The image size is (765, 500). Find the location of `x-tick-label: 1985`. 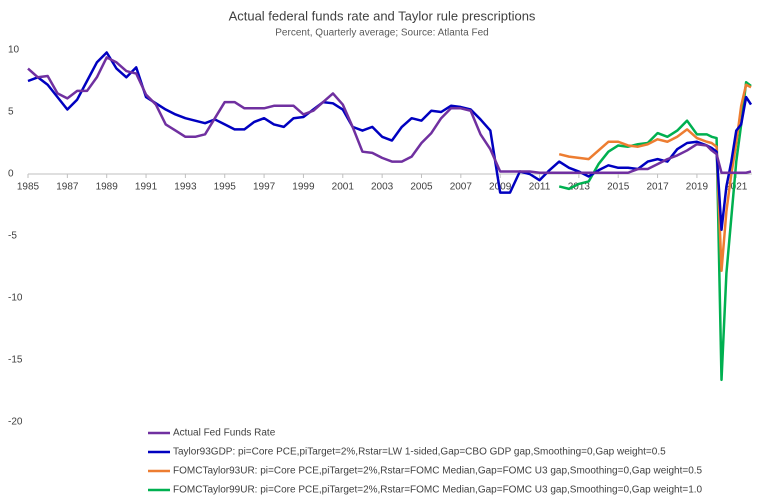

x-tick-label: 1985 is located at coordinates (28, 187).